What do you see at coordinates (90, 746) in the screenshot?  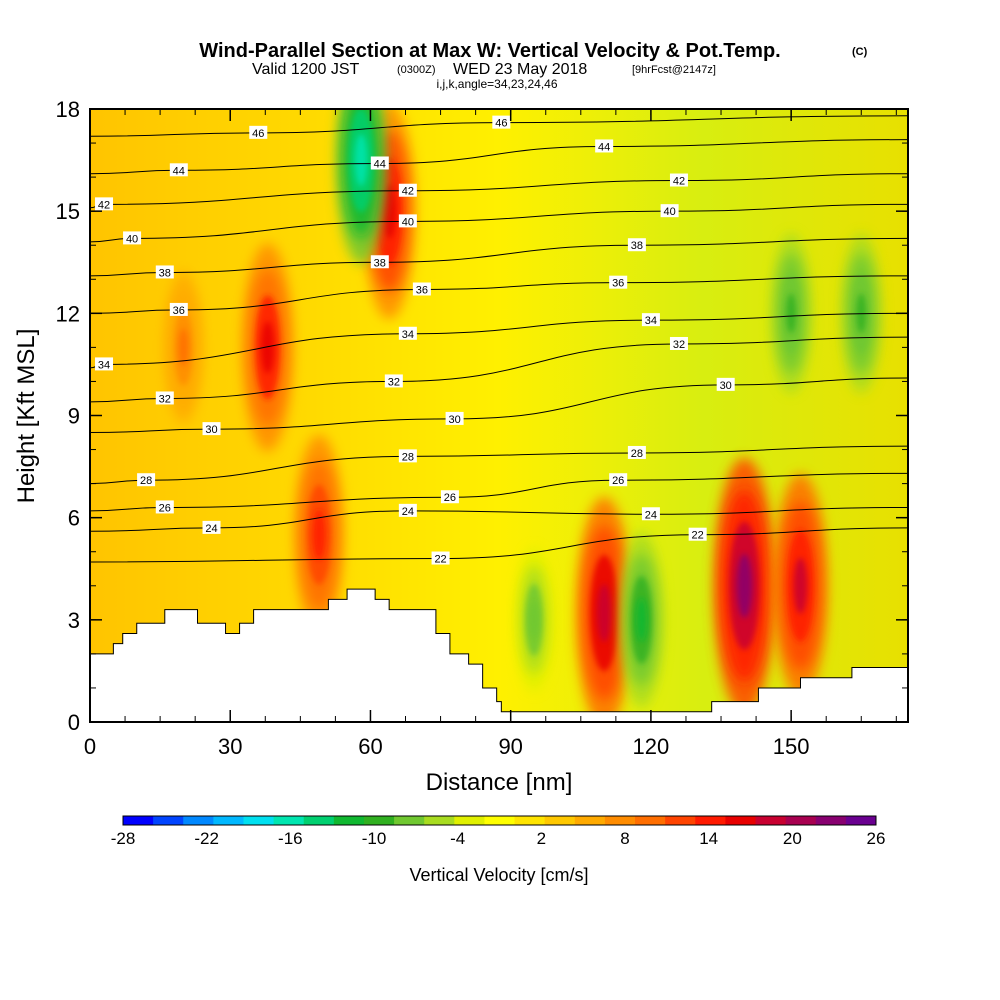 I see `x-tick-label: 0` at bounding box center [90, 746].